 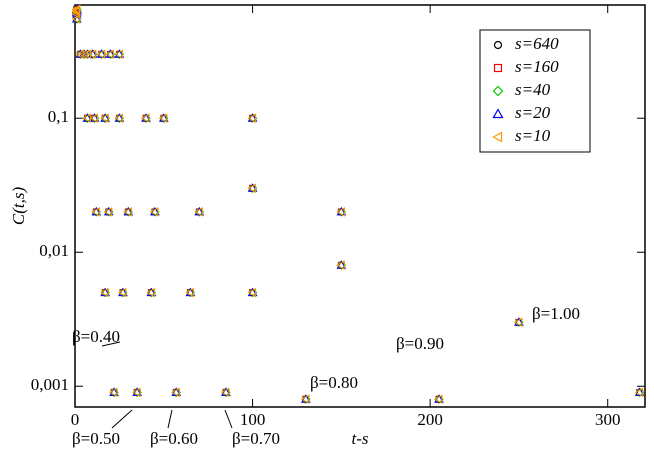 I want to click on x-axis-label: t-s, so click(x=360, y=438).